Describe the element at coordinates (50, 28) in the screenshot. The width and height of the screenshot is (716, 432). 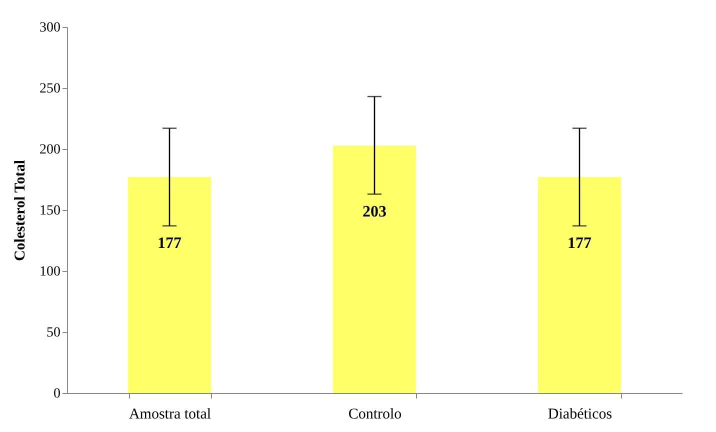
I see `y-tick-label: 300` at that location.